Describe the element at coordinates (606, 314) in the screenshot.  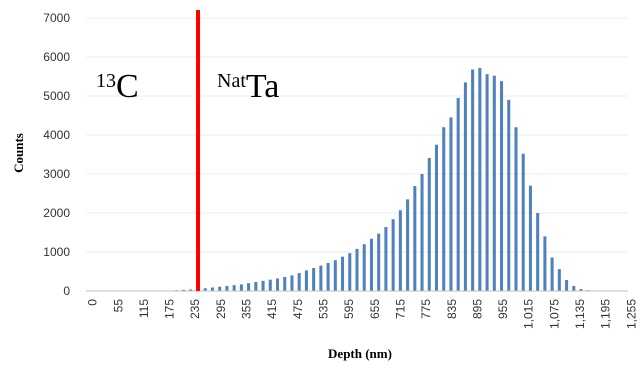
I see `x-tick-label: 1,195` at that location.